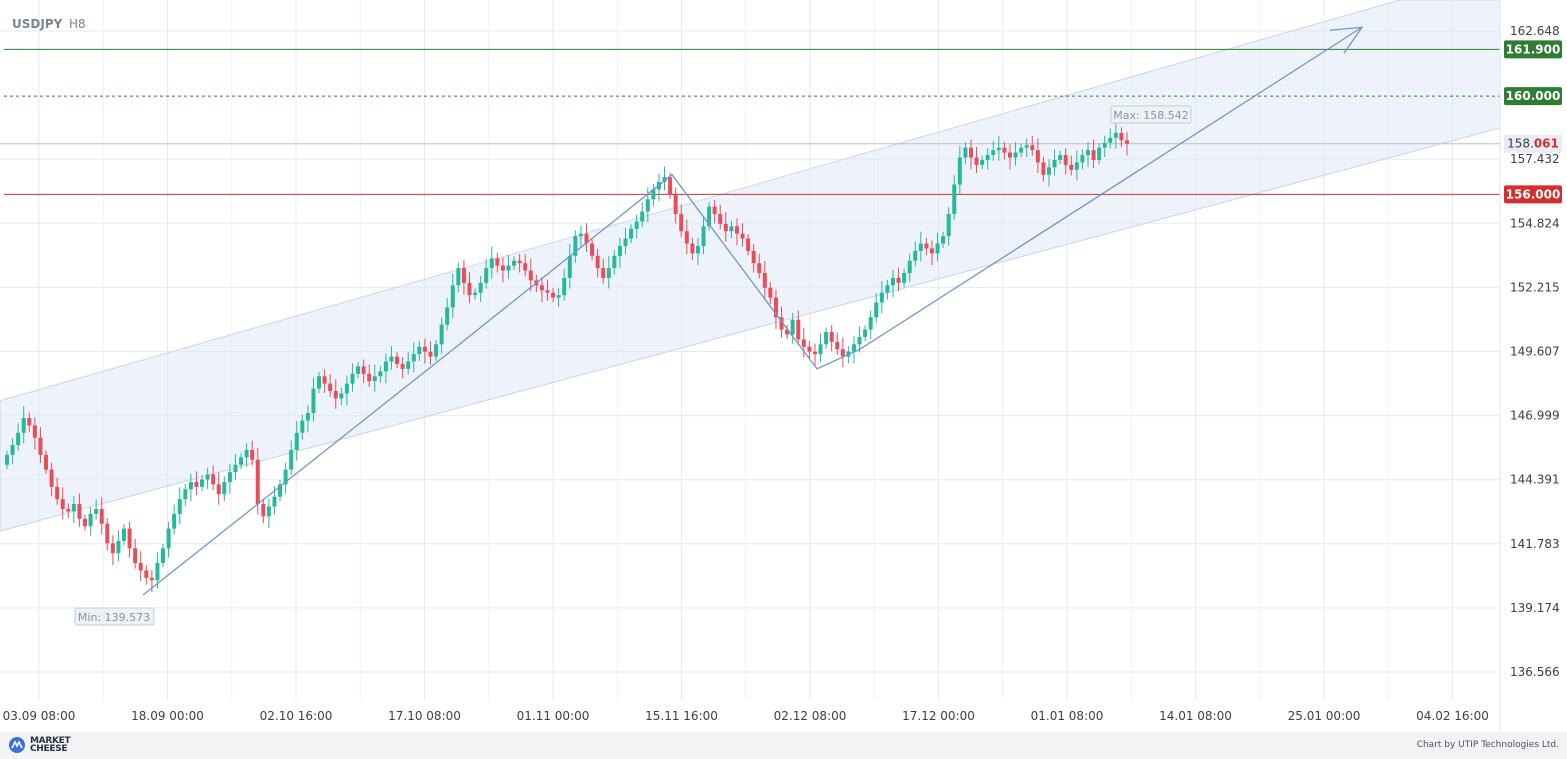 Image resolution: width=1567 pixels, height=759 pixels. I want to click on min-annotation: Min: 139.573, so click(114, 616).